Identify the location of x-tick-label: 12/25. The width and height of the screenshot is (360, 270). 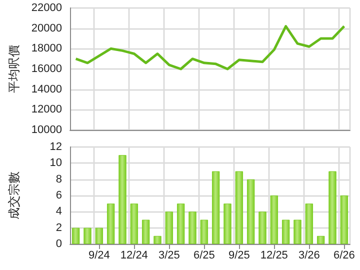
(274, 256).